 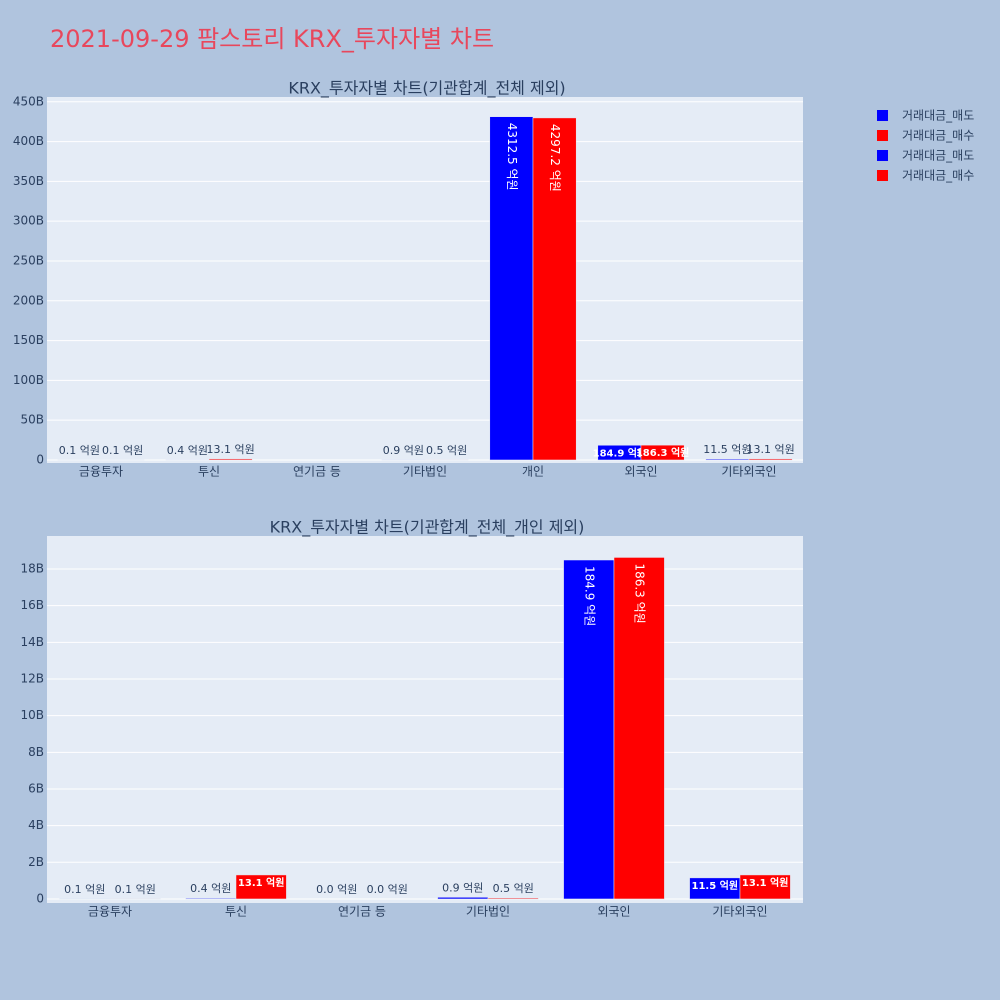 What do you see at coordinates (36, 752) in the screenshot?
I see `y-tick-label: 8B` at bounding box center [36, 752].